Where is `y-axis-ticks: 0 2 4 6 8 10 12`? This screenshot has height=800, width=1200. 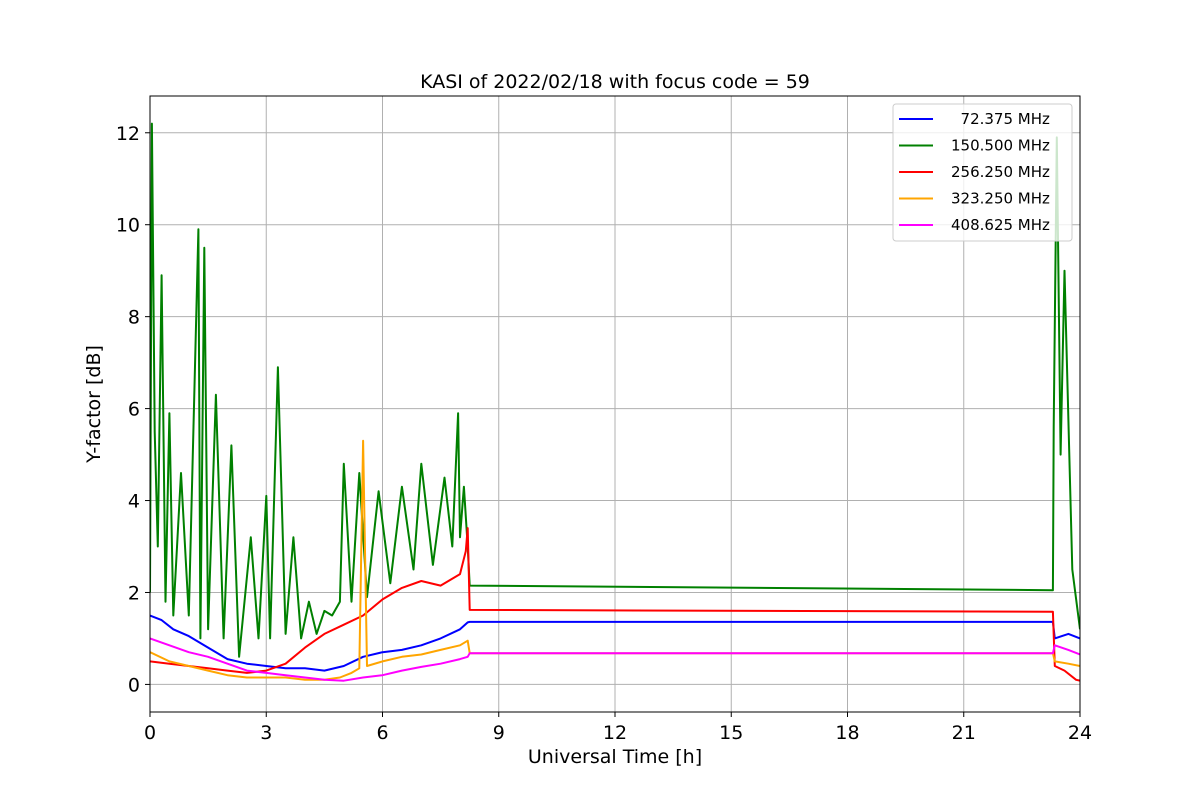
y-axis-ticks: 0 2 4 6 8 10 12 is located at coordinates (133, 409).